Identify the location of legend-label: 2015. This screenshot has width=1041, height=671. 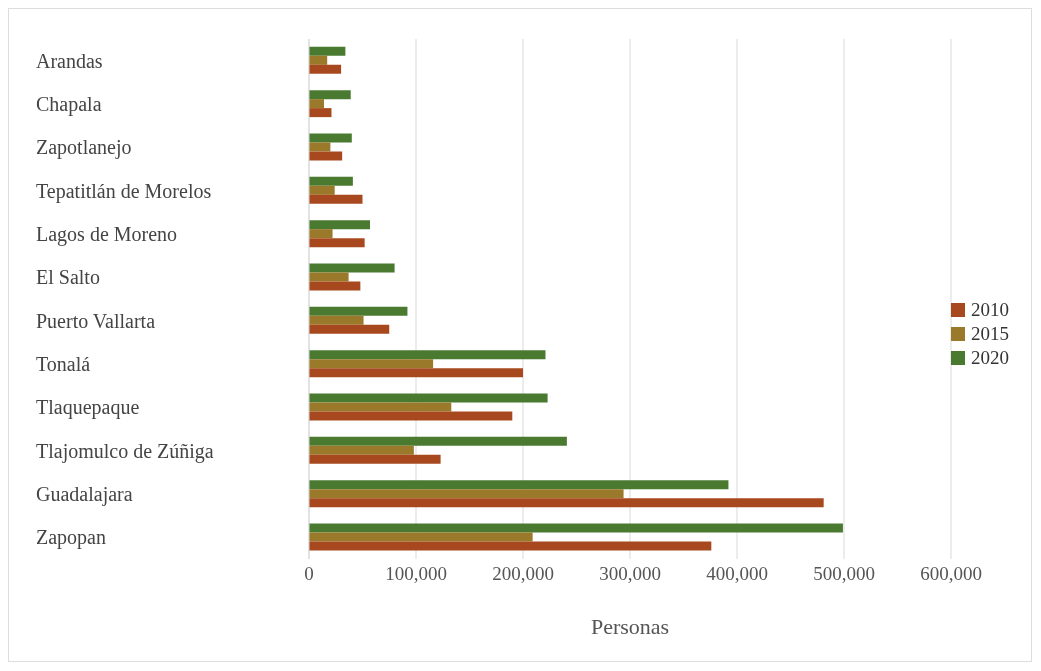
(989, 334).